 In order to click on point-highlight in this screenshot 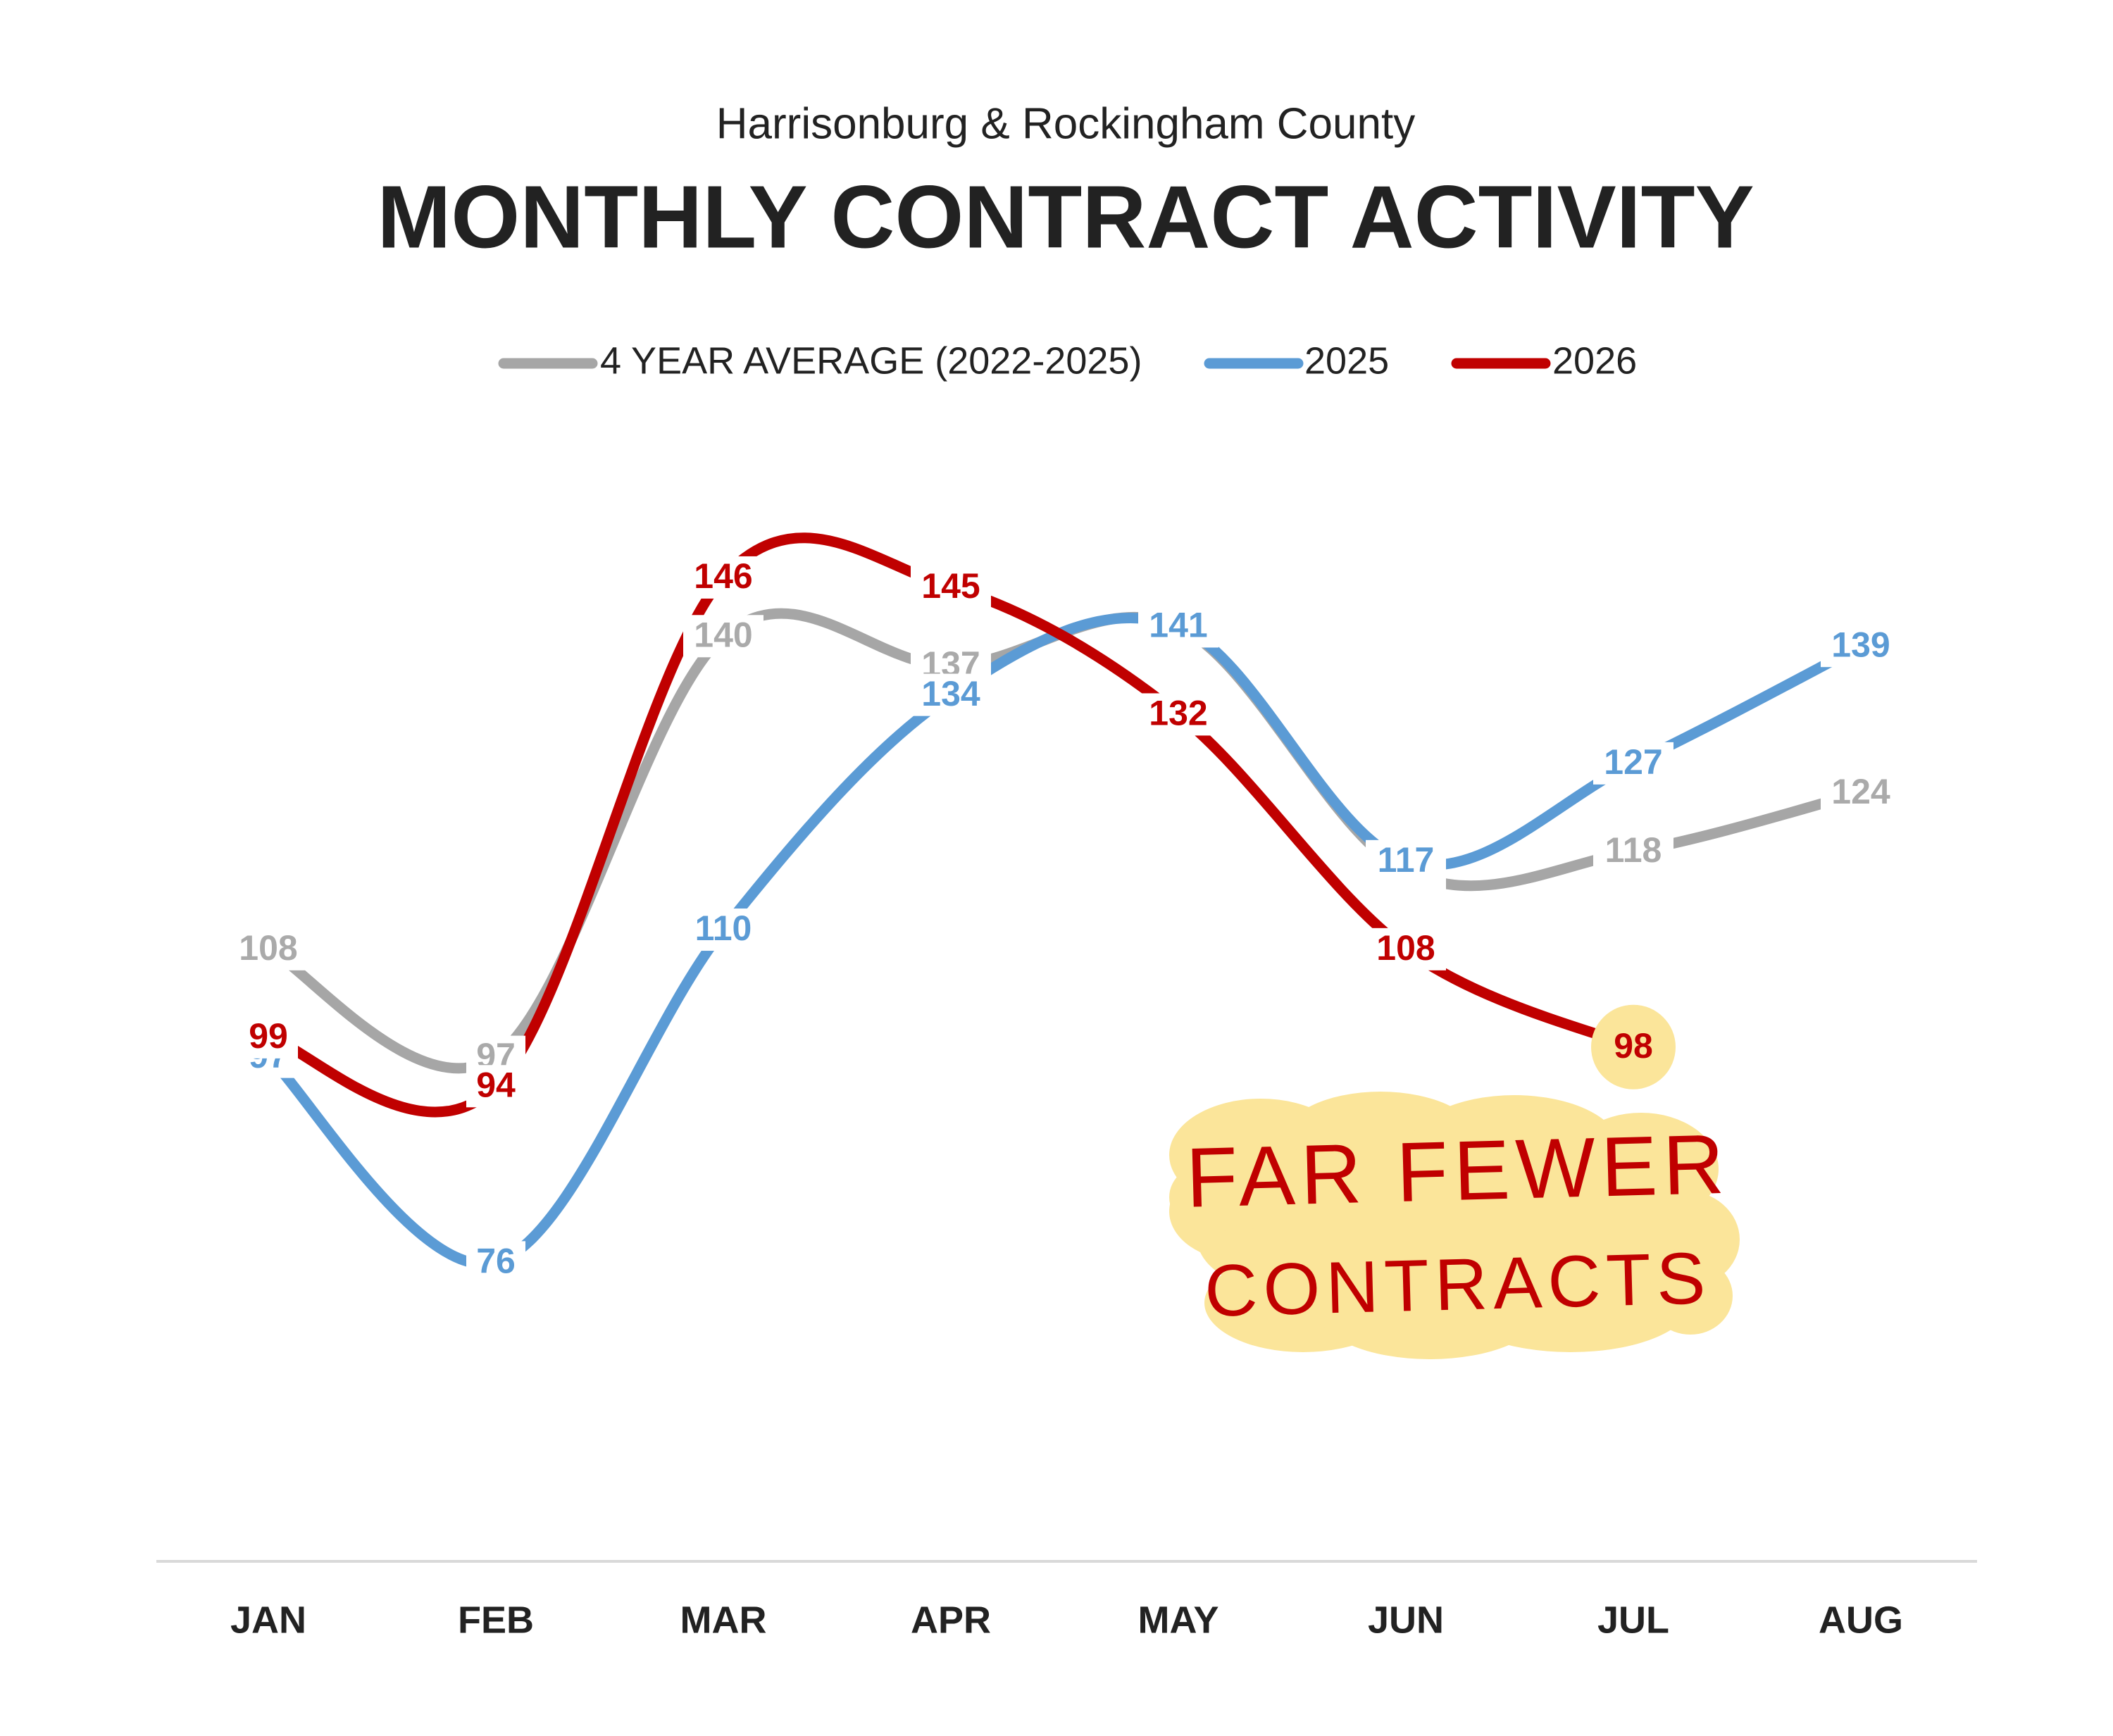, I will do `click(1633, 1046)`.